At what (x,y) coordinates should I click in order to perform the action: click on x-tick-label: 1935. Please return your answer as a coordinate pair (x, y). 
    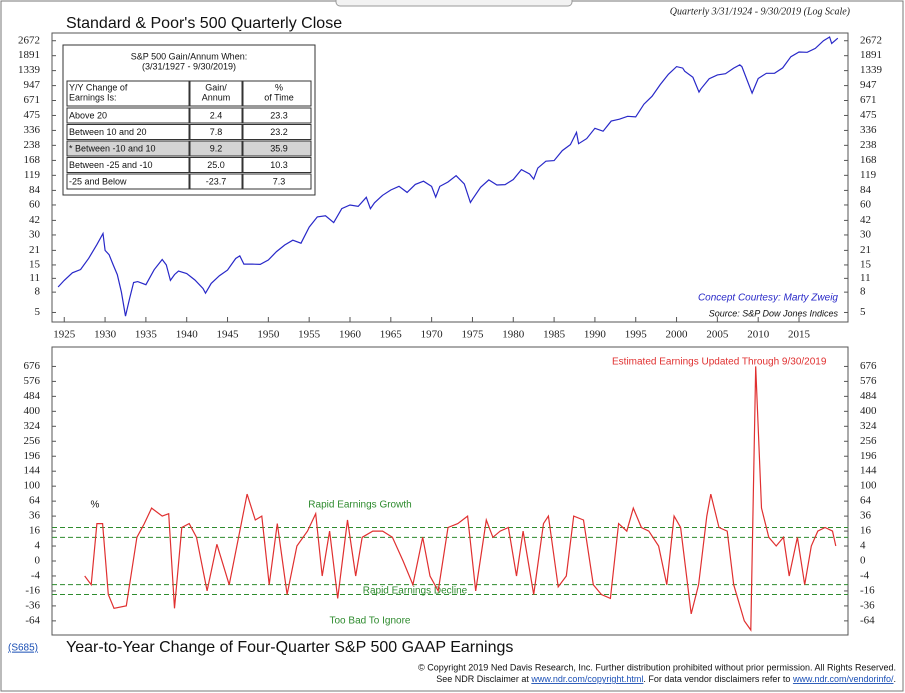
    Looking at the image, I should click on (146, 335).